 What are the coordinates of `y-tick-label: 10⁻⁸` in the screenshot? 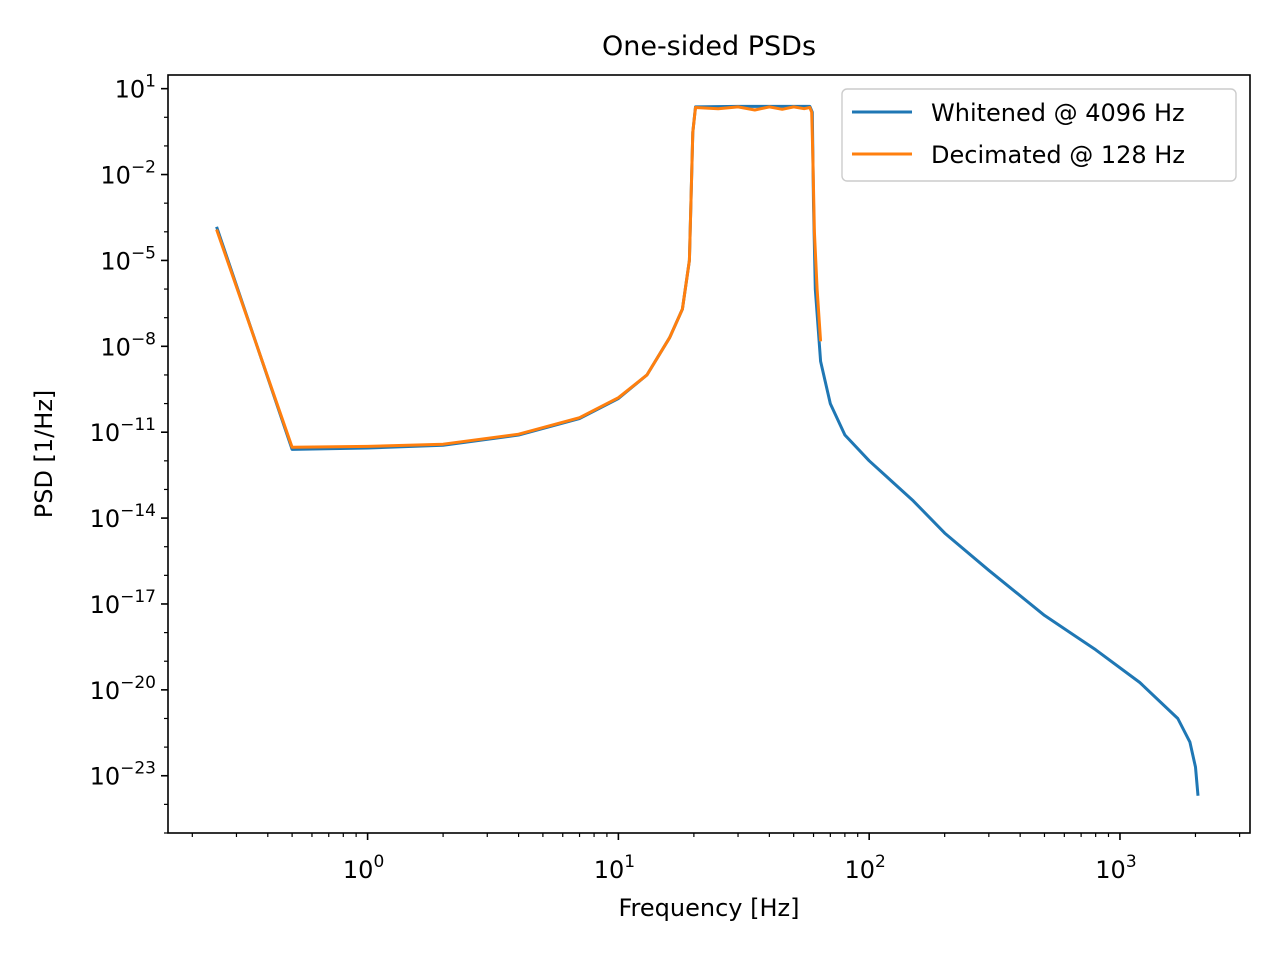 It's located at (128, 345).